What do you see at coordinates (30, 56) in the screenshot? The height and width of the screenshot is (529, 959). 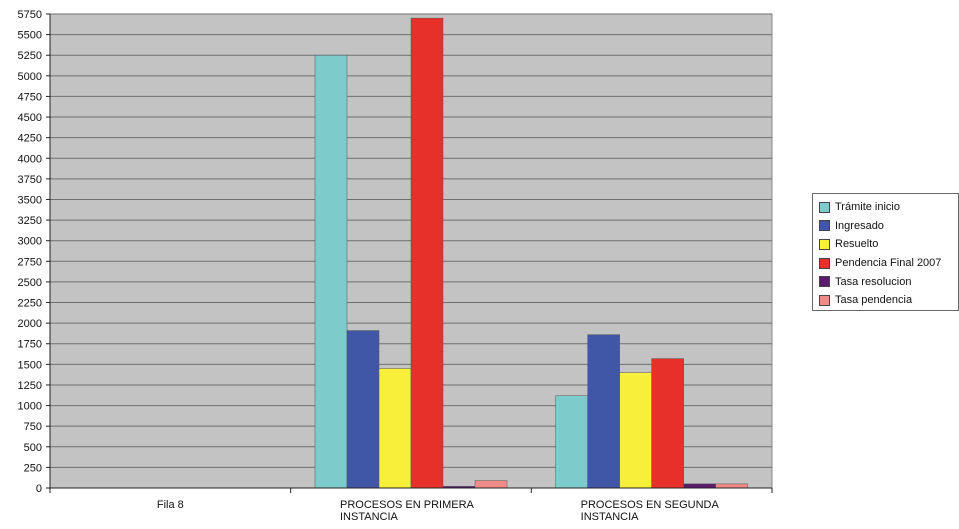 I see `y-tick-label: 5250` at bounding box center [30, 56].